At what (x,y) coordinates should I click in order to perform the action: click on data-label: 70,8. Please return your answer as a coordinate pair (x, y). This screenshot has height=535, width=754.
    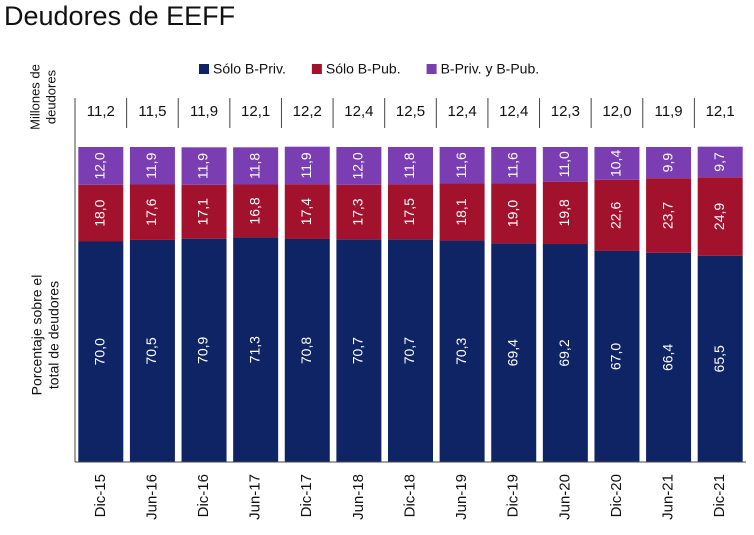
    Looking at the image, I should click on (306, 350).